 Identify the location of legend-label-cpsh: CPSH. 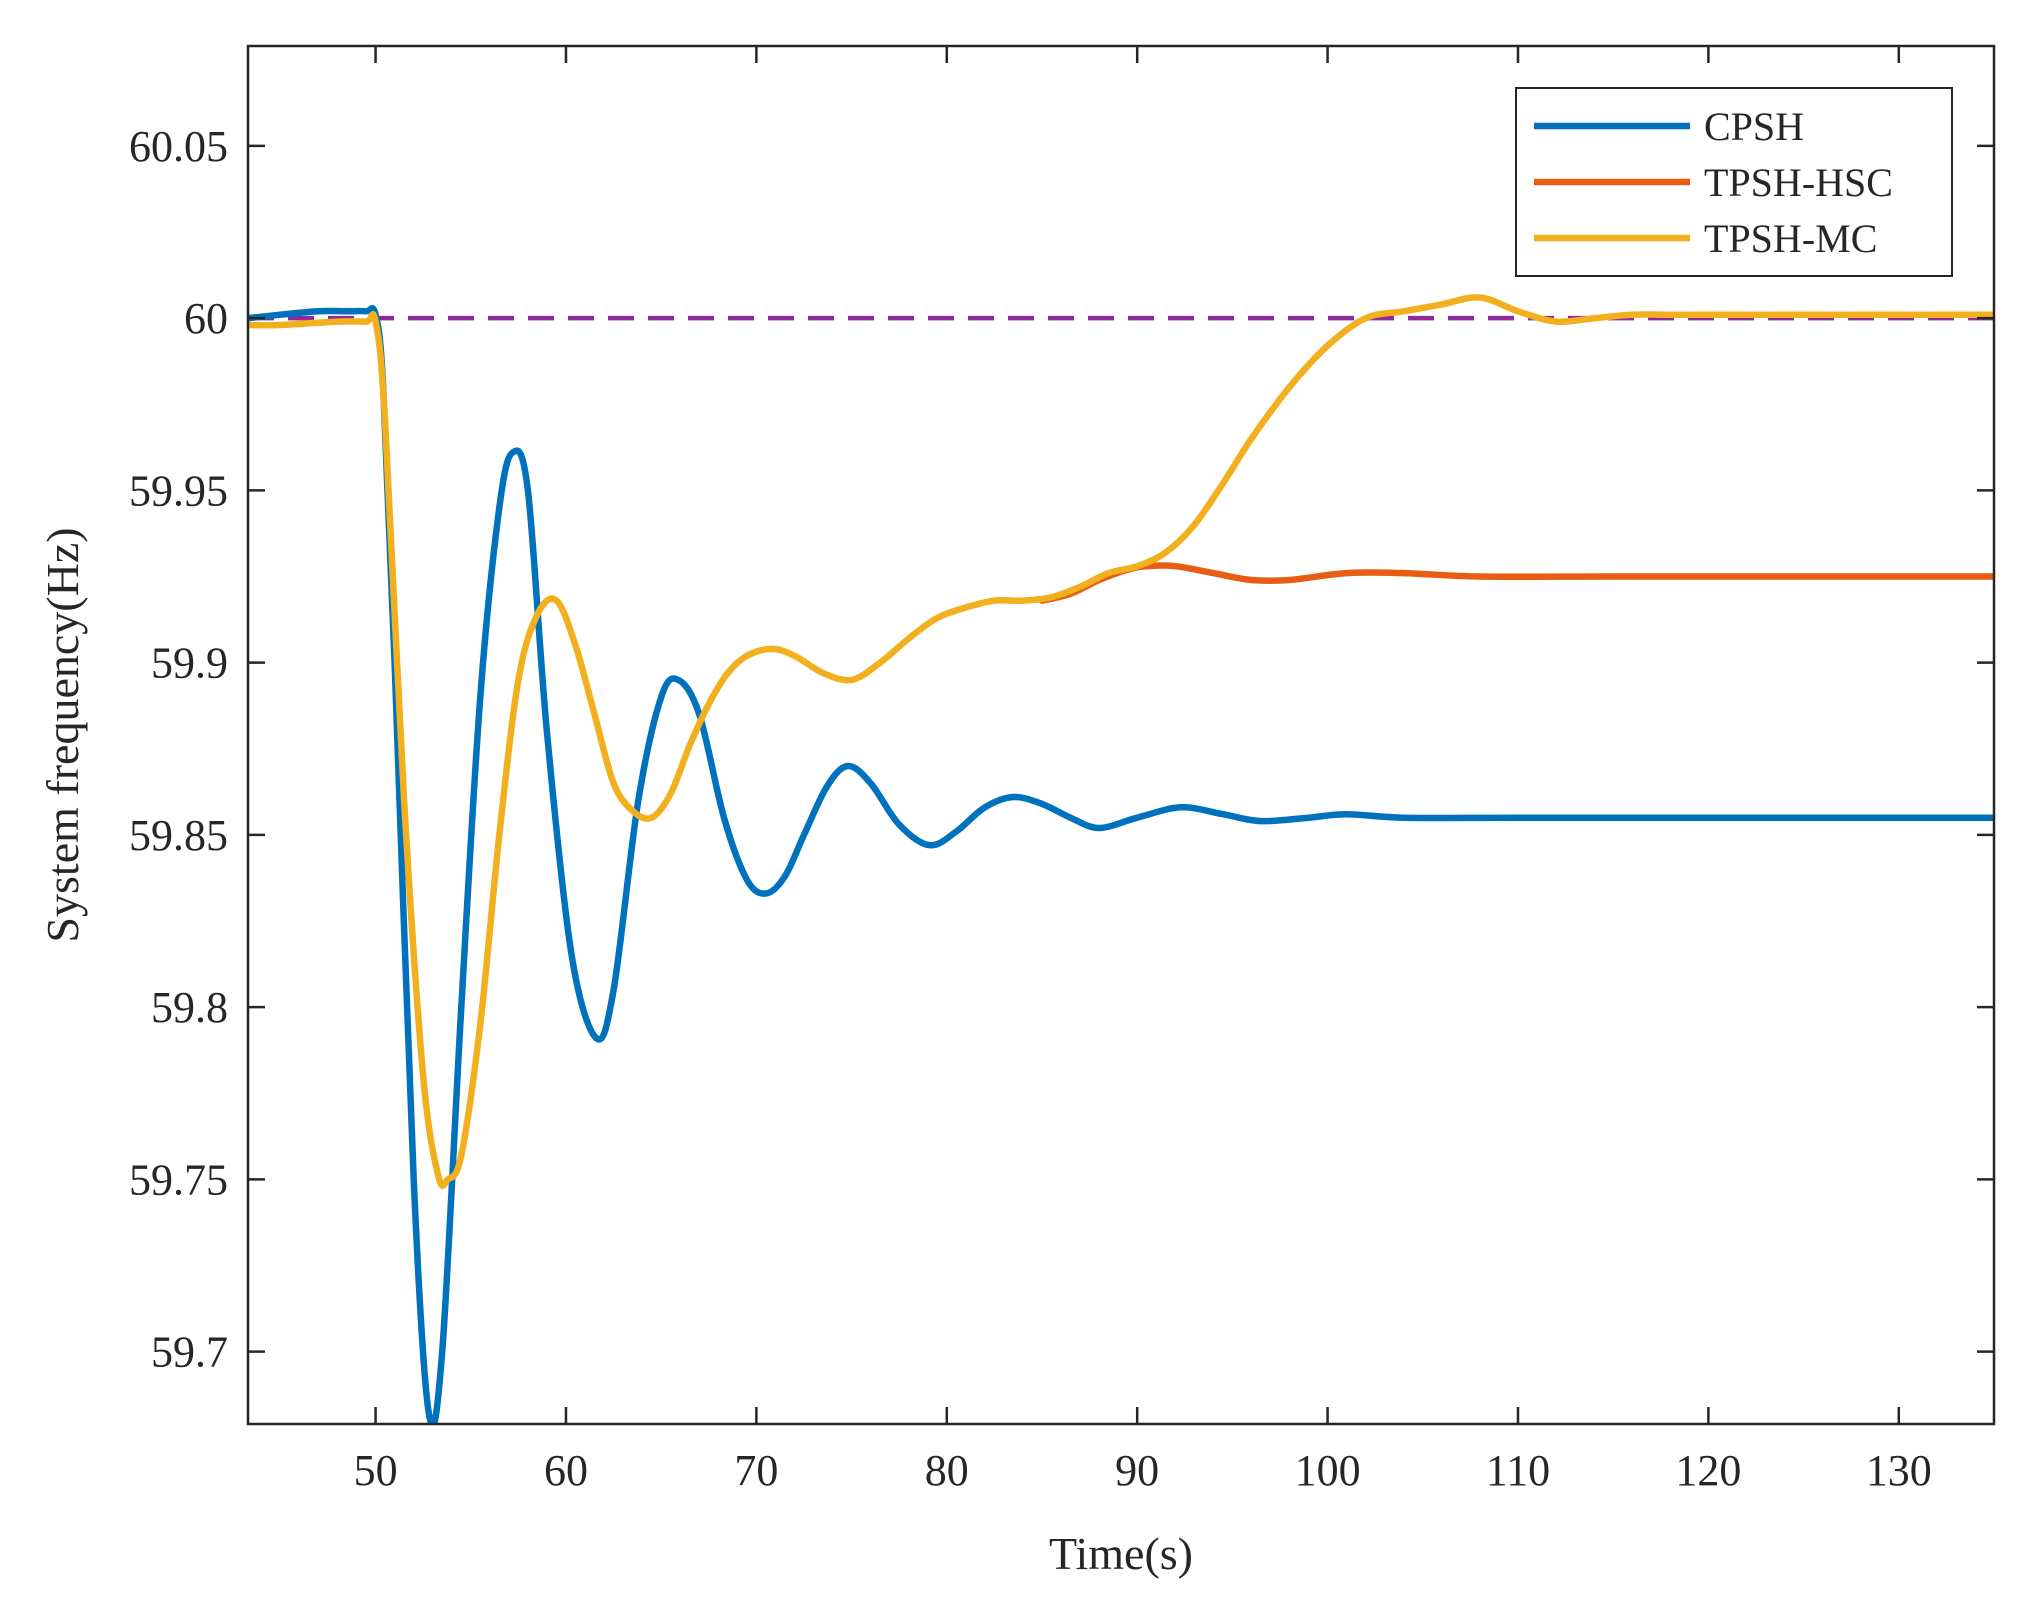
(1754, 126).